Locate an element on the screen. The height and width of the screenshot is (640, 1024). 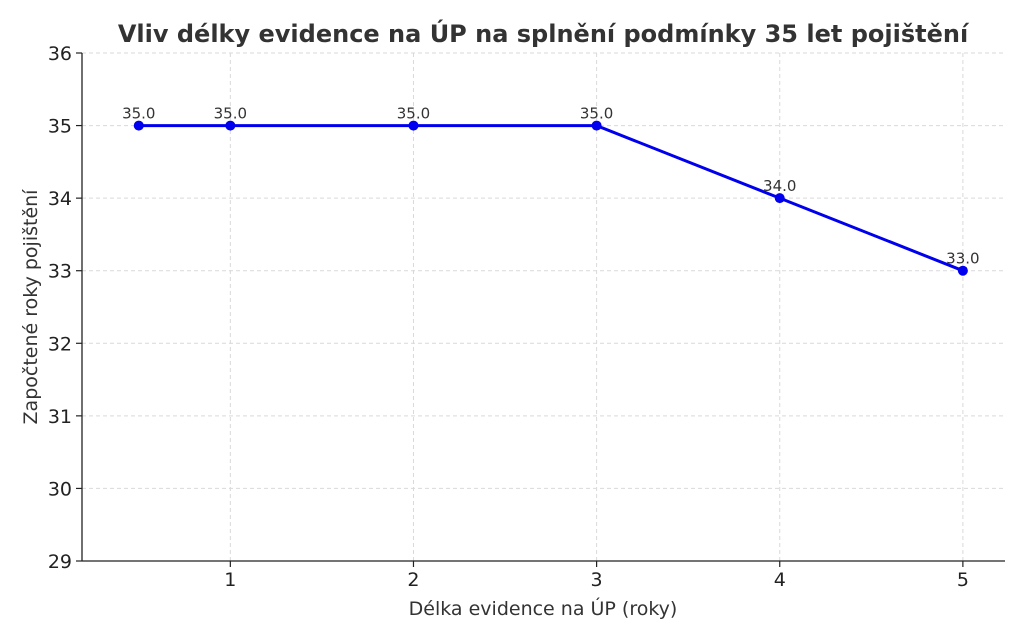
x-tick-label: 4 is located at coordinates (780, 580).